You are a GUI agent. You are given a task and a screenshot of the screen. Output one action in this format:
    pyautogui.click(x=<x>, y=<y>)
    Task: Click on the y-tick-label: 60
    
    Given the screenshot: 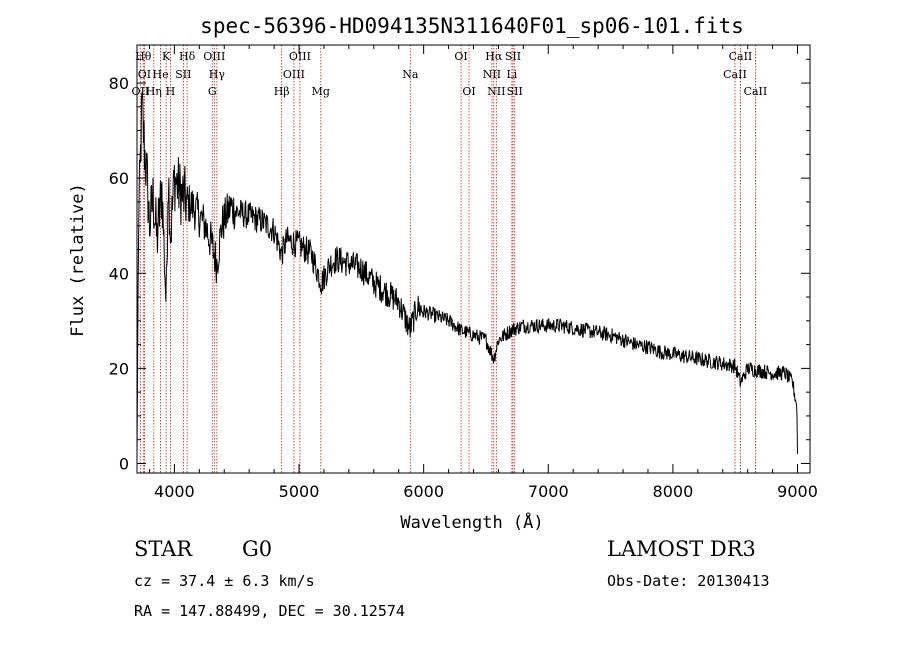 What is the action you would take?
    pyautogui.click(x=119, y=178)
    